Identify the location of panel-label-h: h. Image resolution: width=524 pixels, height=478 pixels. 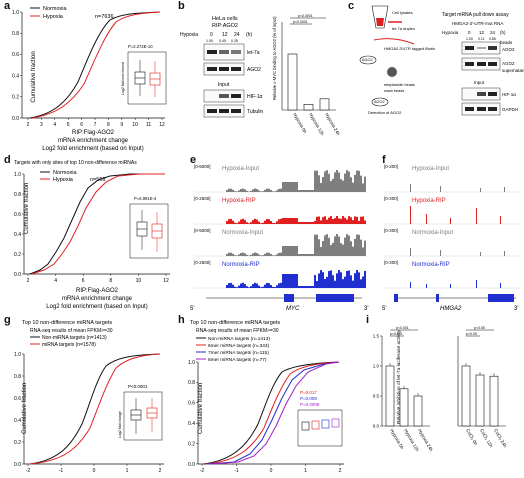
(181, 320).